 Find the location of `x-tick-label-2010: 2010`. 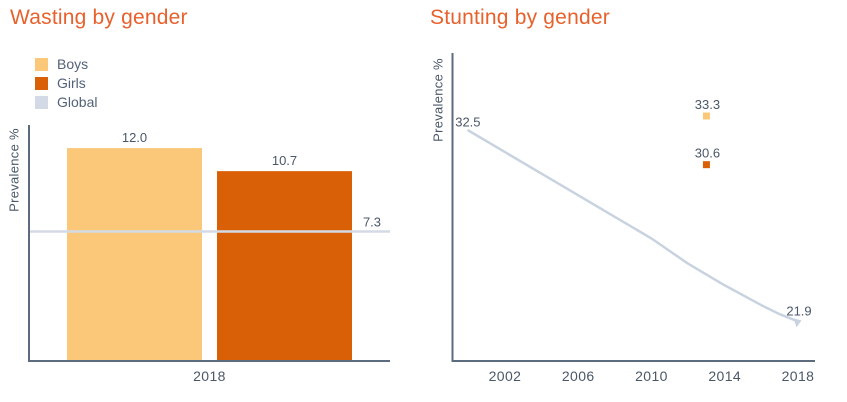

x-tick-label-2010: 2010 is located at coordinates (651, 376).